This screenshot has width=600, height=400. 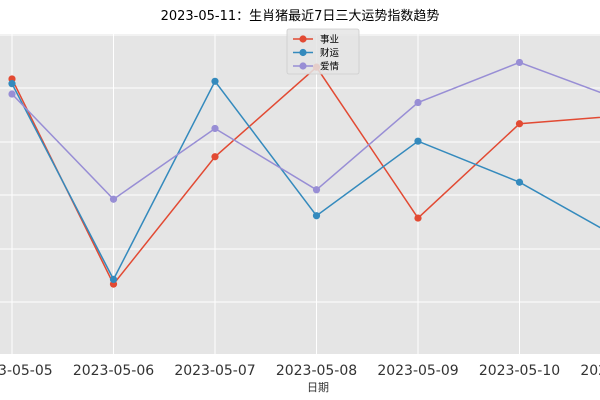 What do you see at coordinates (316, 40) in the screenshot?
I see `legend-item: 事业` at bounding box center [316, 40].